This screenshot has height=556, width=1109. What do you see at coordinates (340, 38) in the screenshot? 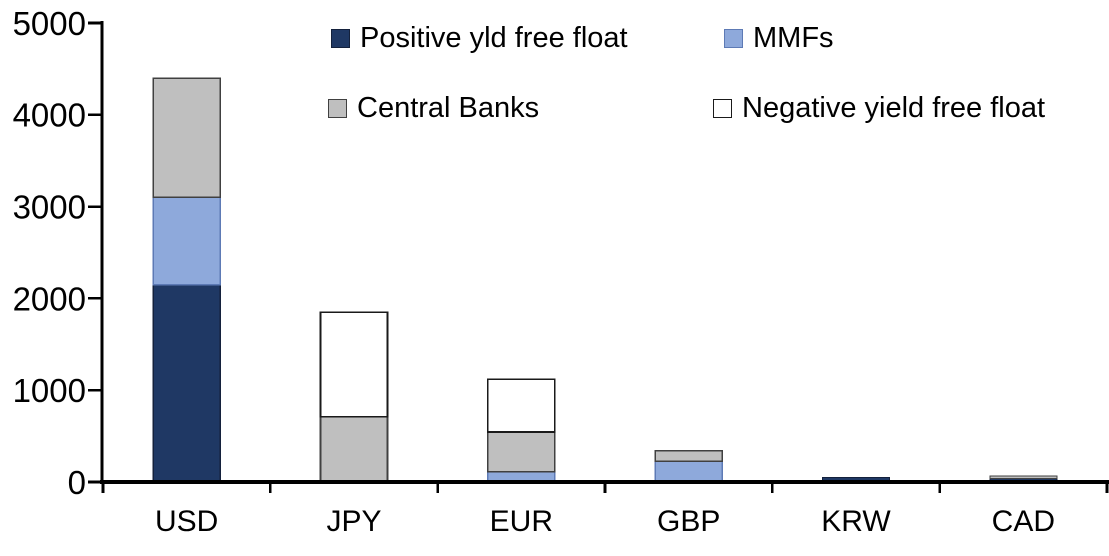
I see `legend-swatch-positive-yld-free-float` at bounding box center [340, 38].